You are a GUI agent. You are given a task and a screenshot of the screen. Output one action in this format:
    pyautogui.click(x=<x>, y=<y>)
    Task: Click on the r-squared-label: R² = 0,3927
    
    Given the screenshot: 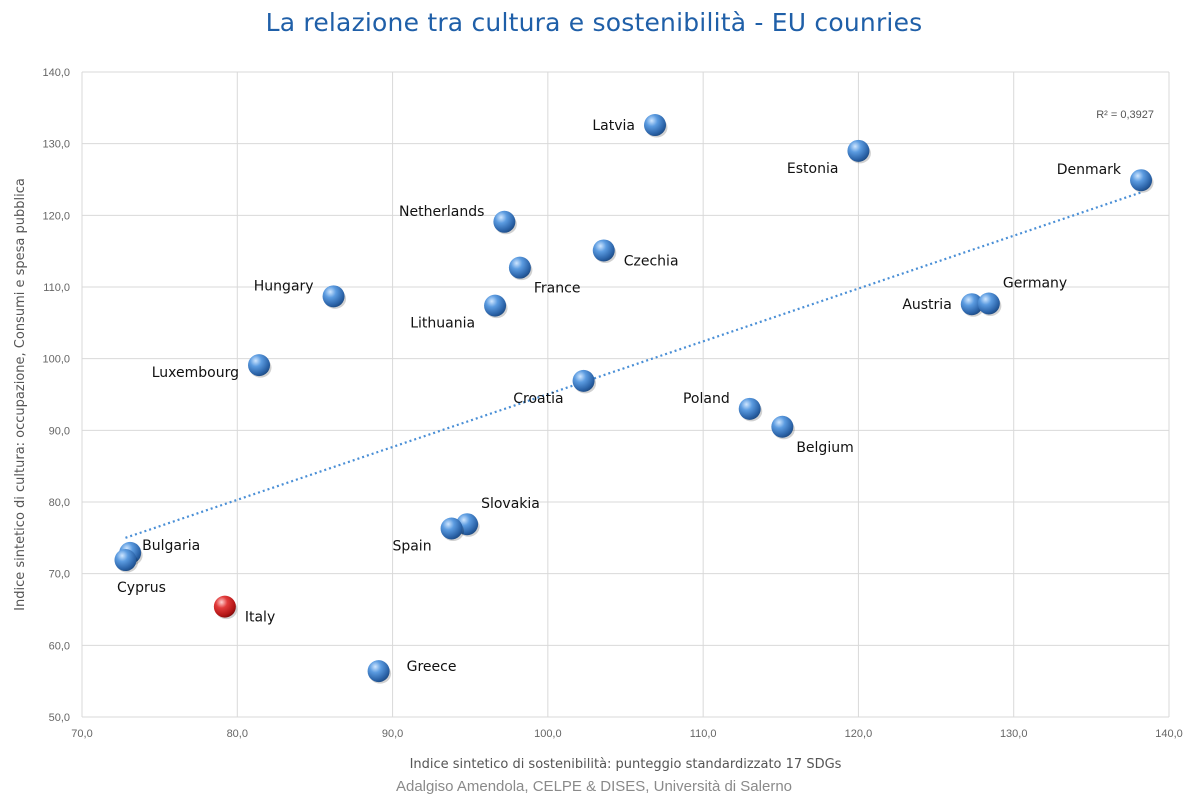 What is the action you would take?
    pyautogui.click(x=1125, y=115)
    